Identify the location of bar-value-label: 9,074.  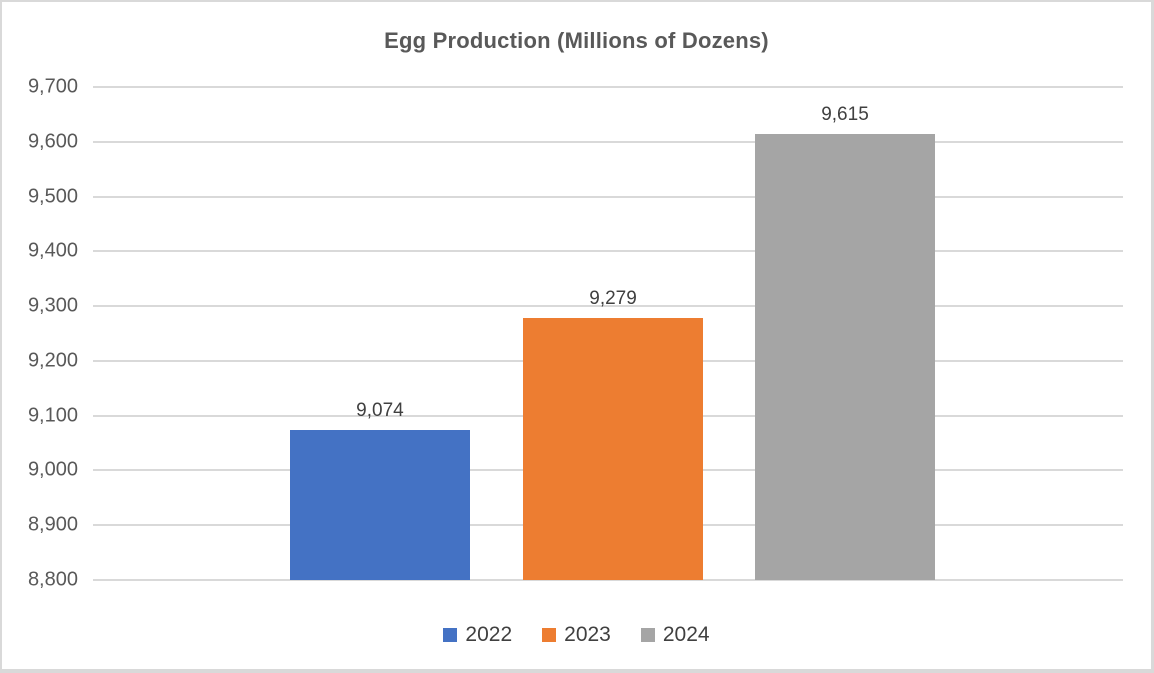
(380, 410).